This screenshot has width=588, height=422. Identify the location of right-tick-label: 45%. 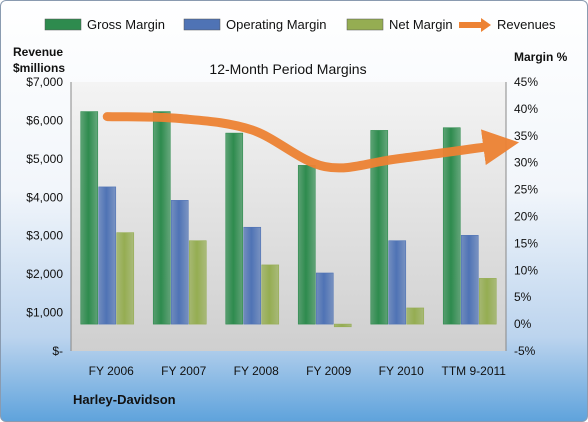
(526, 82).